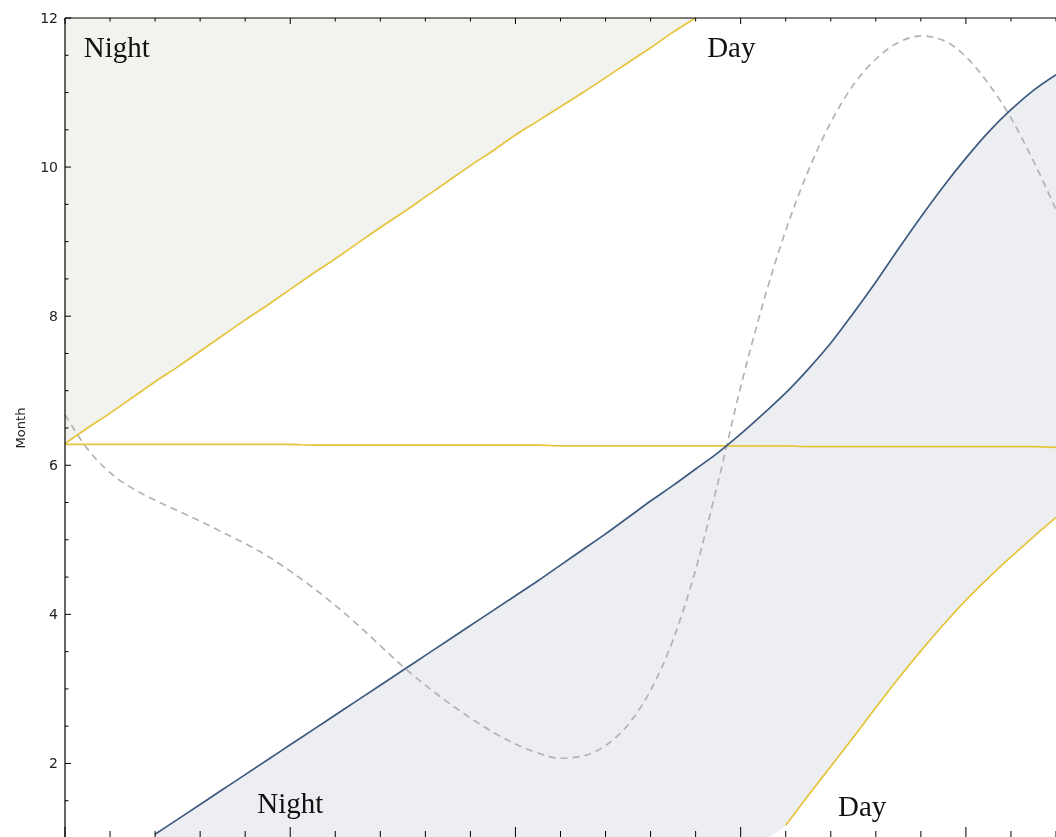  What do you see at coordinates (53, 763) in the screenshot?
I see `y-tick-label: 2` at bounding box center [53, 763].